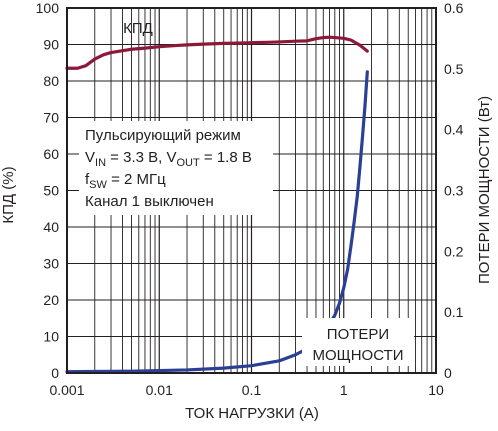 This screenshot has width=498, height=431. Describe the element at coordinates (454, 69) in the screenshot. I see `y-tick-label-right: 0.5` at that location.